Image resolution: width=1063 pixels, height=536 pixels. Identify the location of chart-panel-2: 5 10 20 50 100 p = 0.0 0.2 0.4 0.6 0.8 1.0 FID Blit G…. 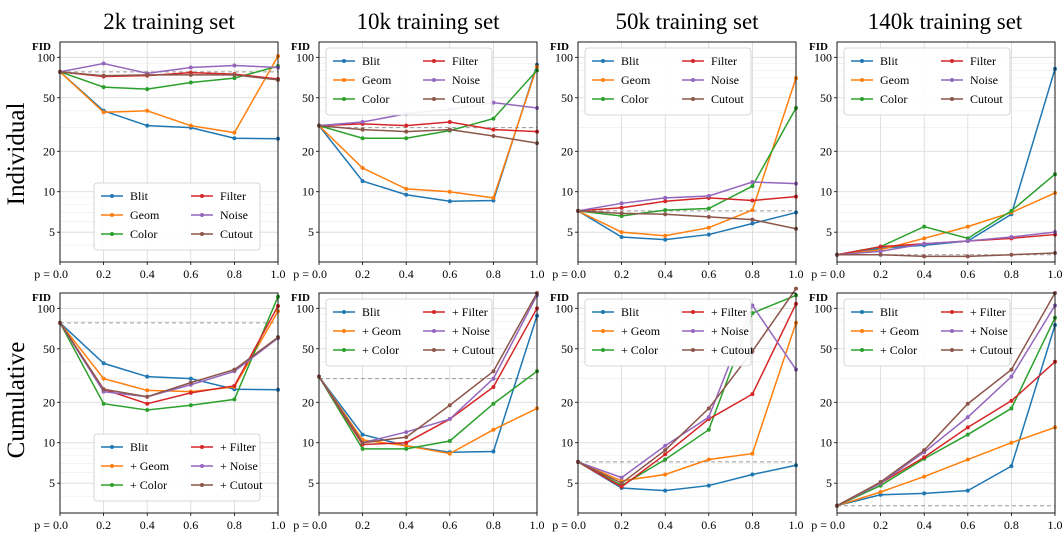
(677, 161).